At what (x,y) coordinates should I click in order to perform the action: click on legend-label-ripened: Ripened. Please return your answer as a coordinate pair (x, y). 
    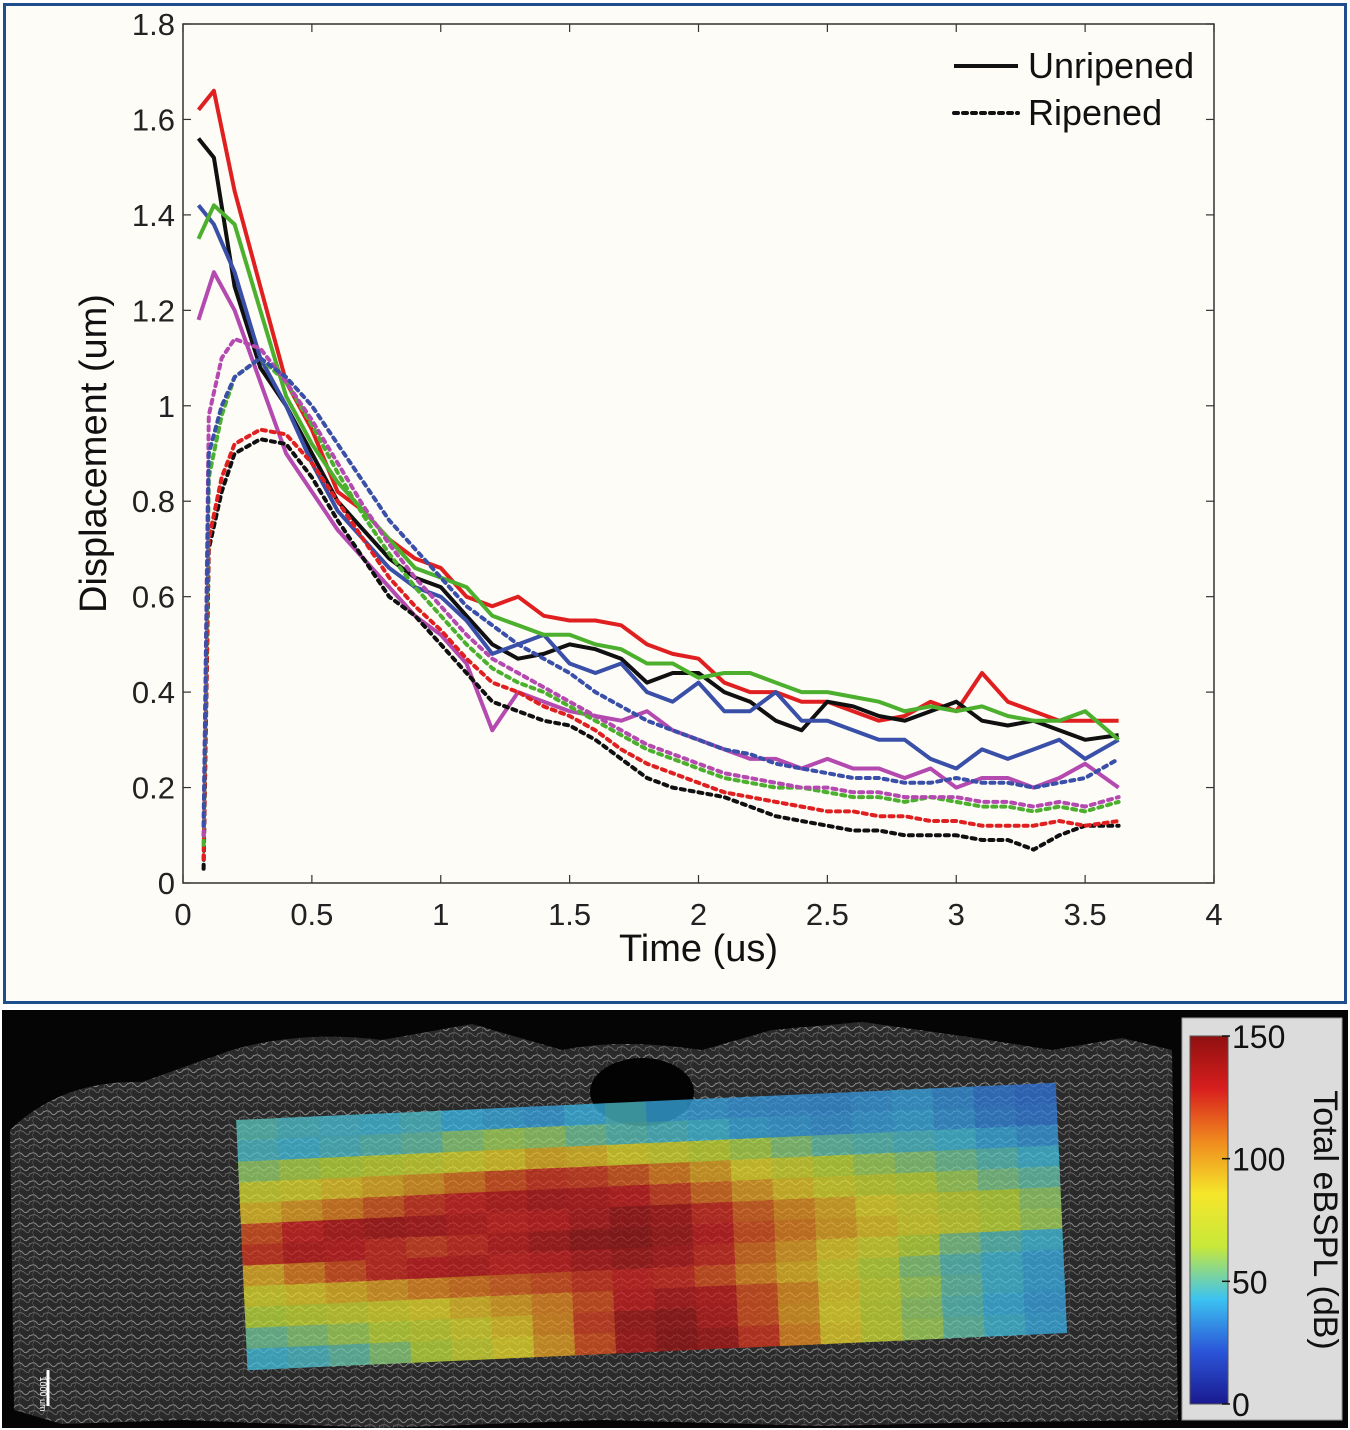
    Looking at the image, I should click on (1095, 112).